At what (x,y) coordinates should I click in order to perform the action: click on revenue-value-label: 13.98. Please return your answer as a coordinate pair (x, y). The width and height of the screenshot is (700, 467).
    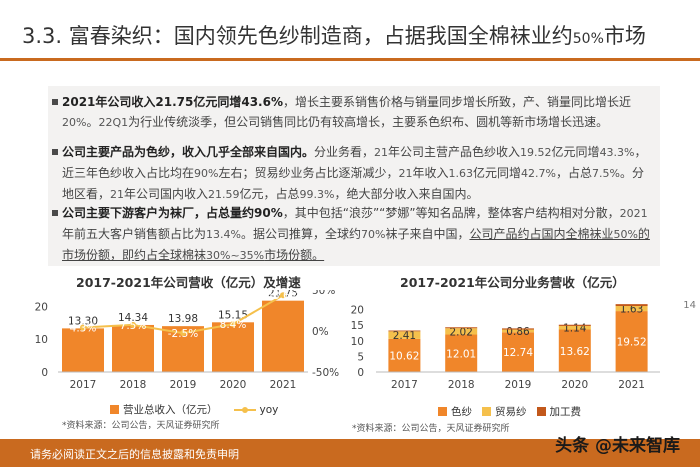
    Looking at the image, I should click on (183, 319).